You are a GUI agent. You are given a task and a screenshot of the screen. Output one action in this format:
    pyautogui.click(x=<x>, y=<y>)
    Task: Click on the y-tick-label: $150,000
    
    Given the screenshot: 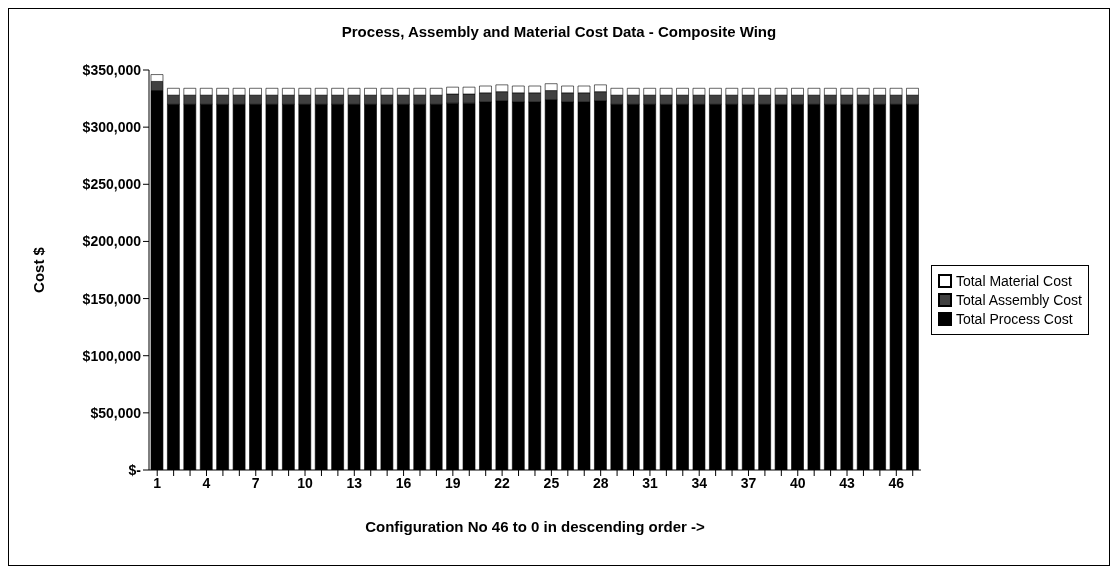 What is the action you would take?
    pyautogui.click(x=112, y=298)
    